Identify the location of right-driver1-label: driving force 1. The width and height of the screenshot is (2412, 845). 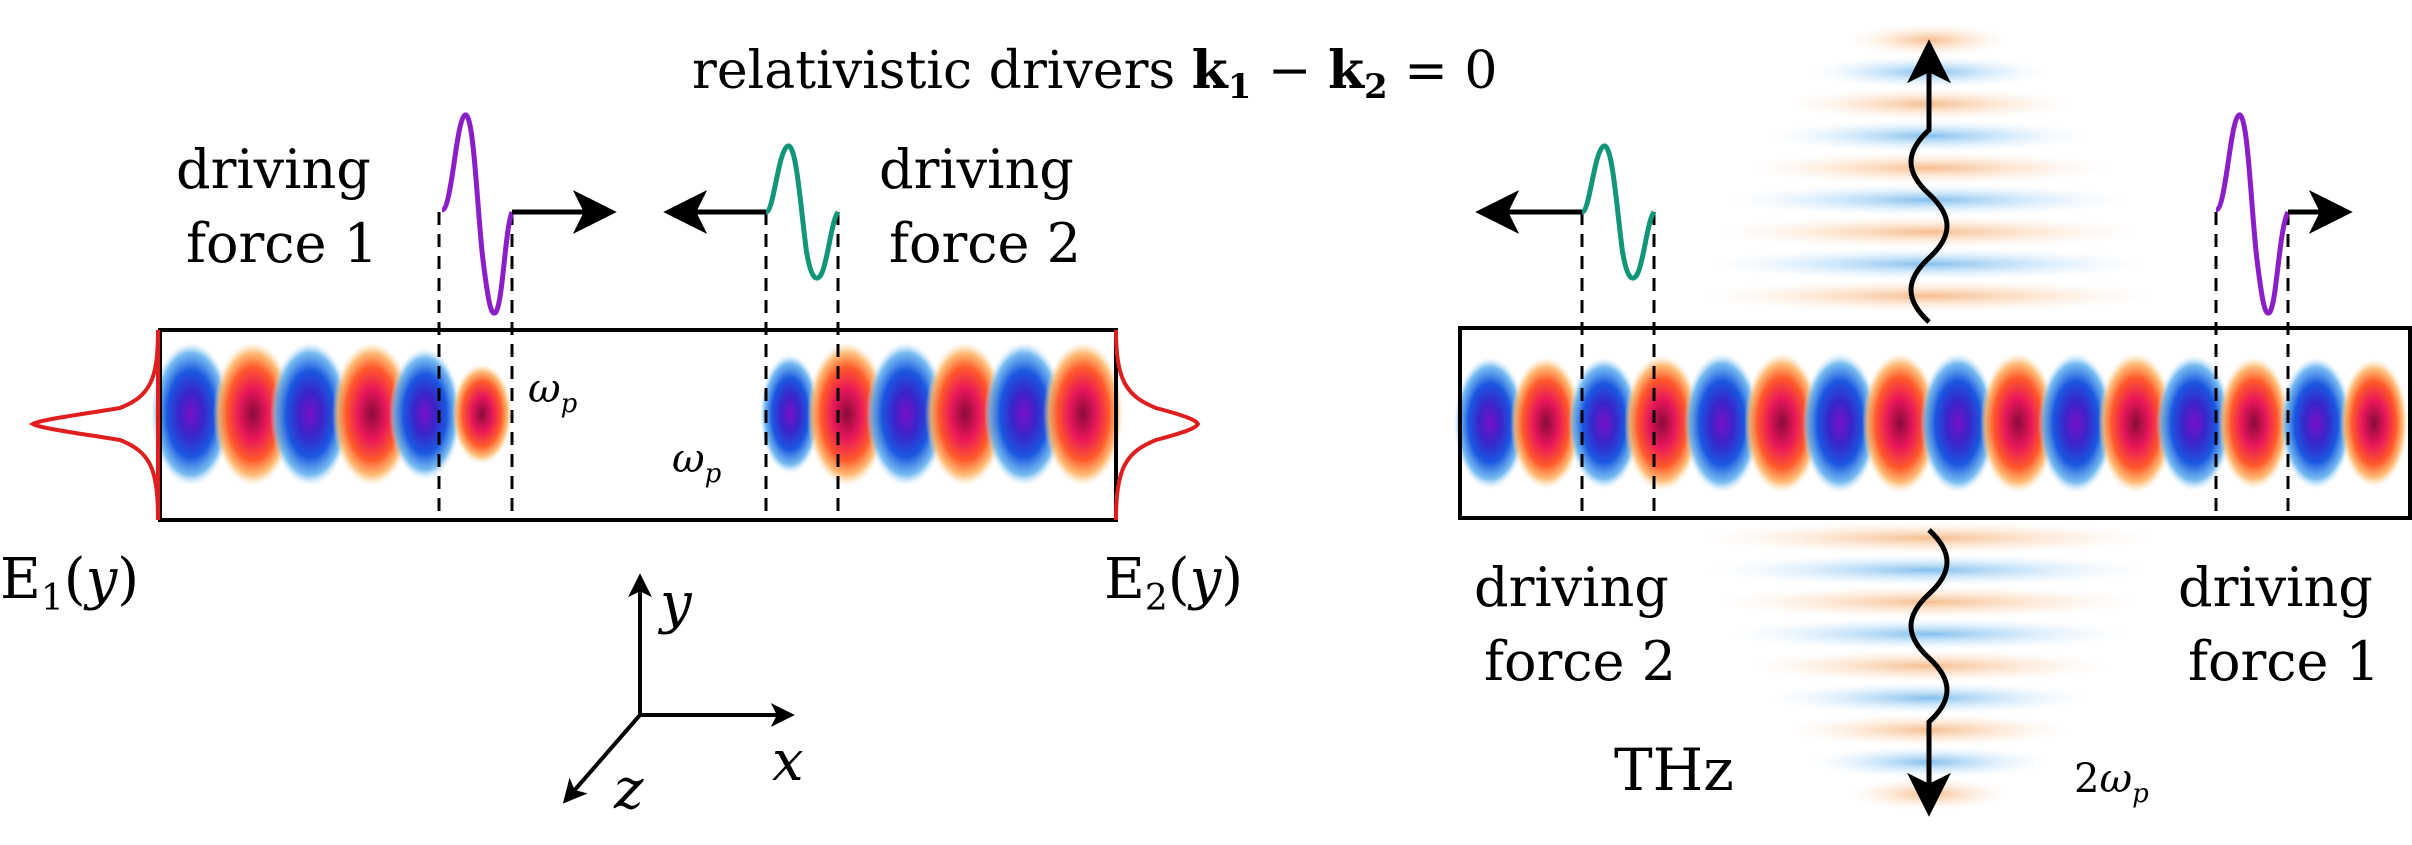
(2284, 624).